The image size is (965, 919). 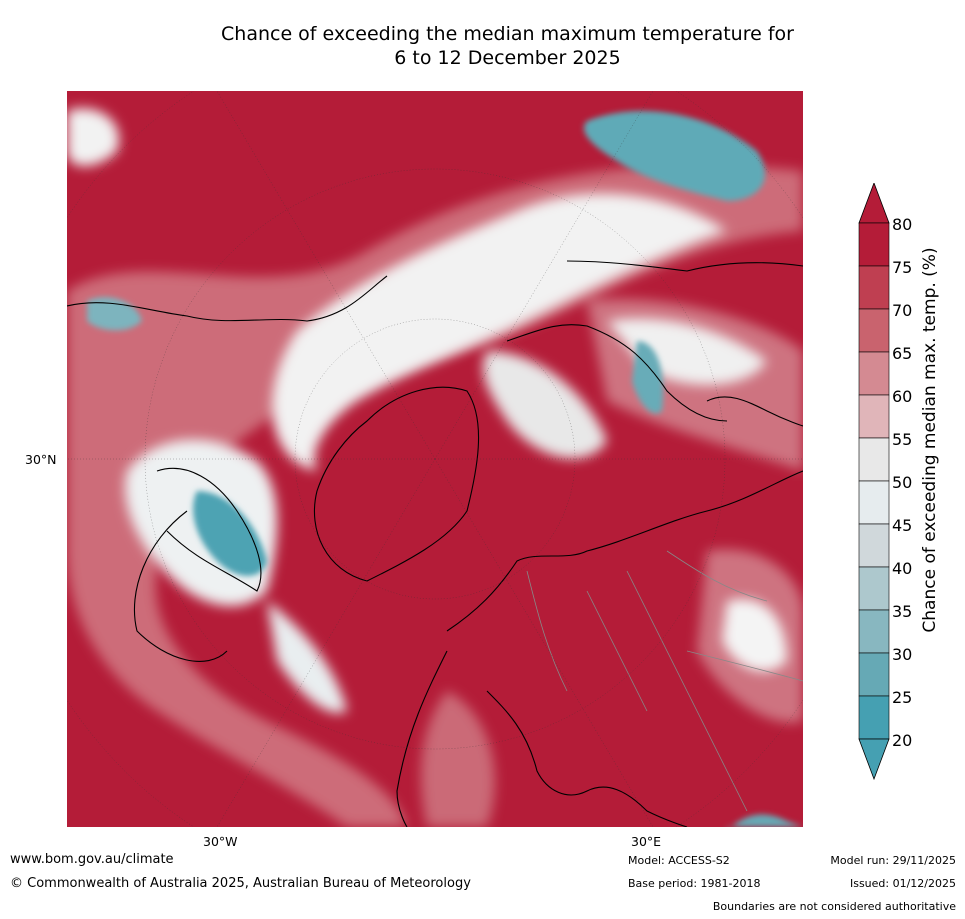 What do you see at coordinates (41, 459) in the screenshot?
I see `latitude-label-30n: 30°N` at bounding box center [41, 459].